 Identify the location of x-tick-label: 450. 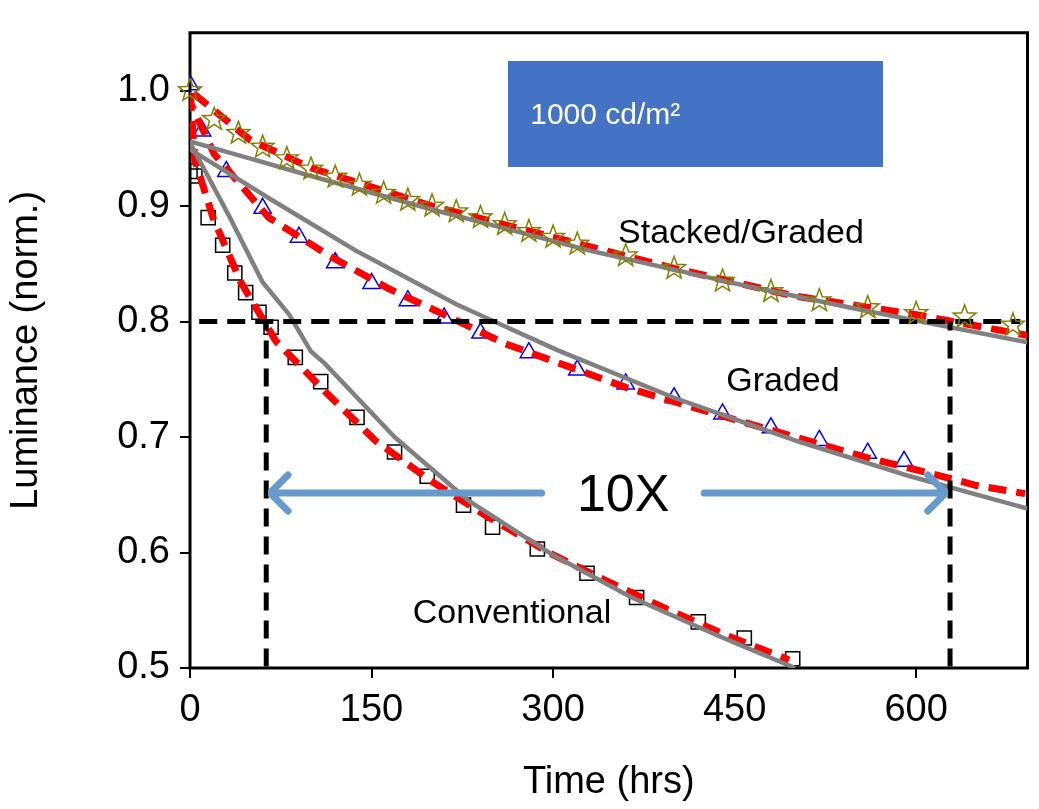
(734, 708).